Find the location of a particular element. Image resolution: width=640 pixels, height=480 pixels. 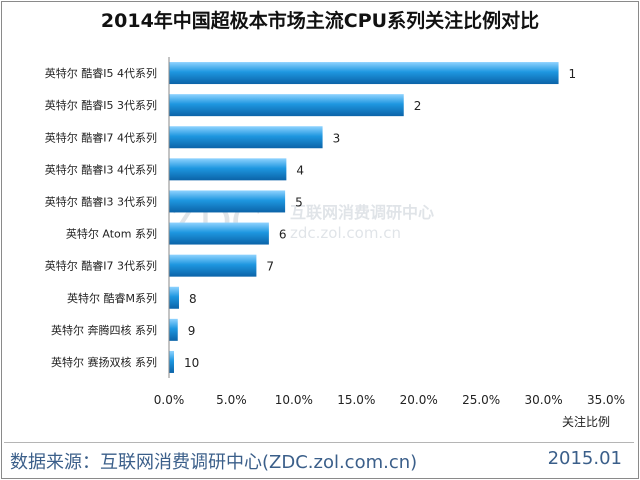

category-label-4: 英特尔 酷睿I3 4代系列 is located at coordinates (101, 169).